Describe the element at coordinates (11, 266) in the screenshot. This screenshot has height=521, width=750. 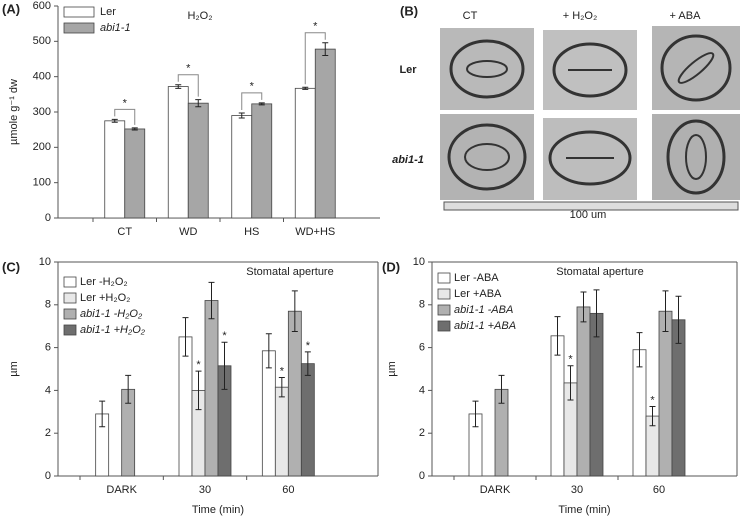
I see `panel-label: (C)` at that location.